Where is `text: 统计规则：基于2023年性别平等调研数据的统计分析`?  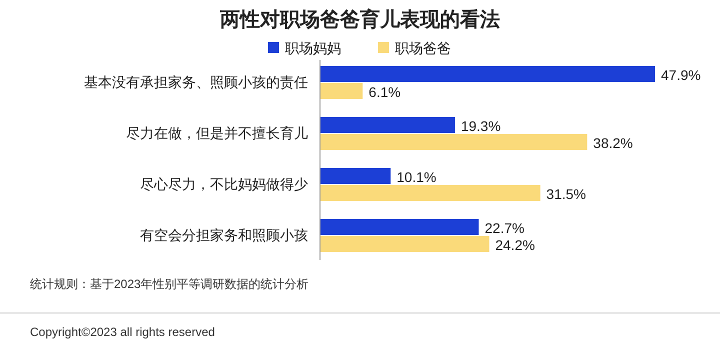 text: 统计规则：基于2023年性别平等调研数据的统计分析 is located at coordinates (169, 284).